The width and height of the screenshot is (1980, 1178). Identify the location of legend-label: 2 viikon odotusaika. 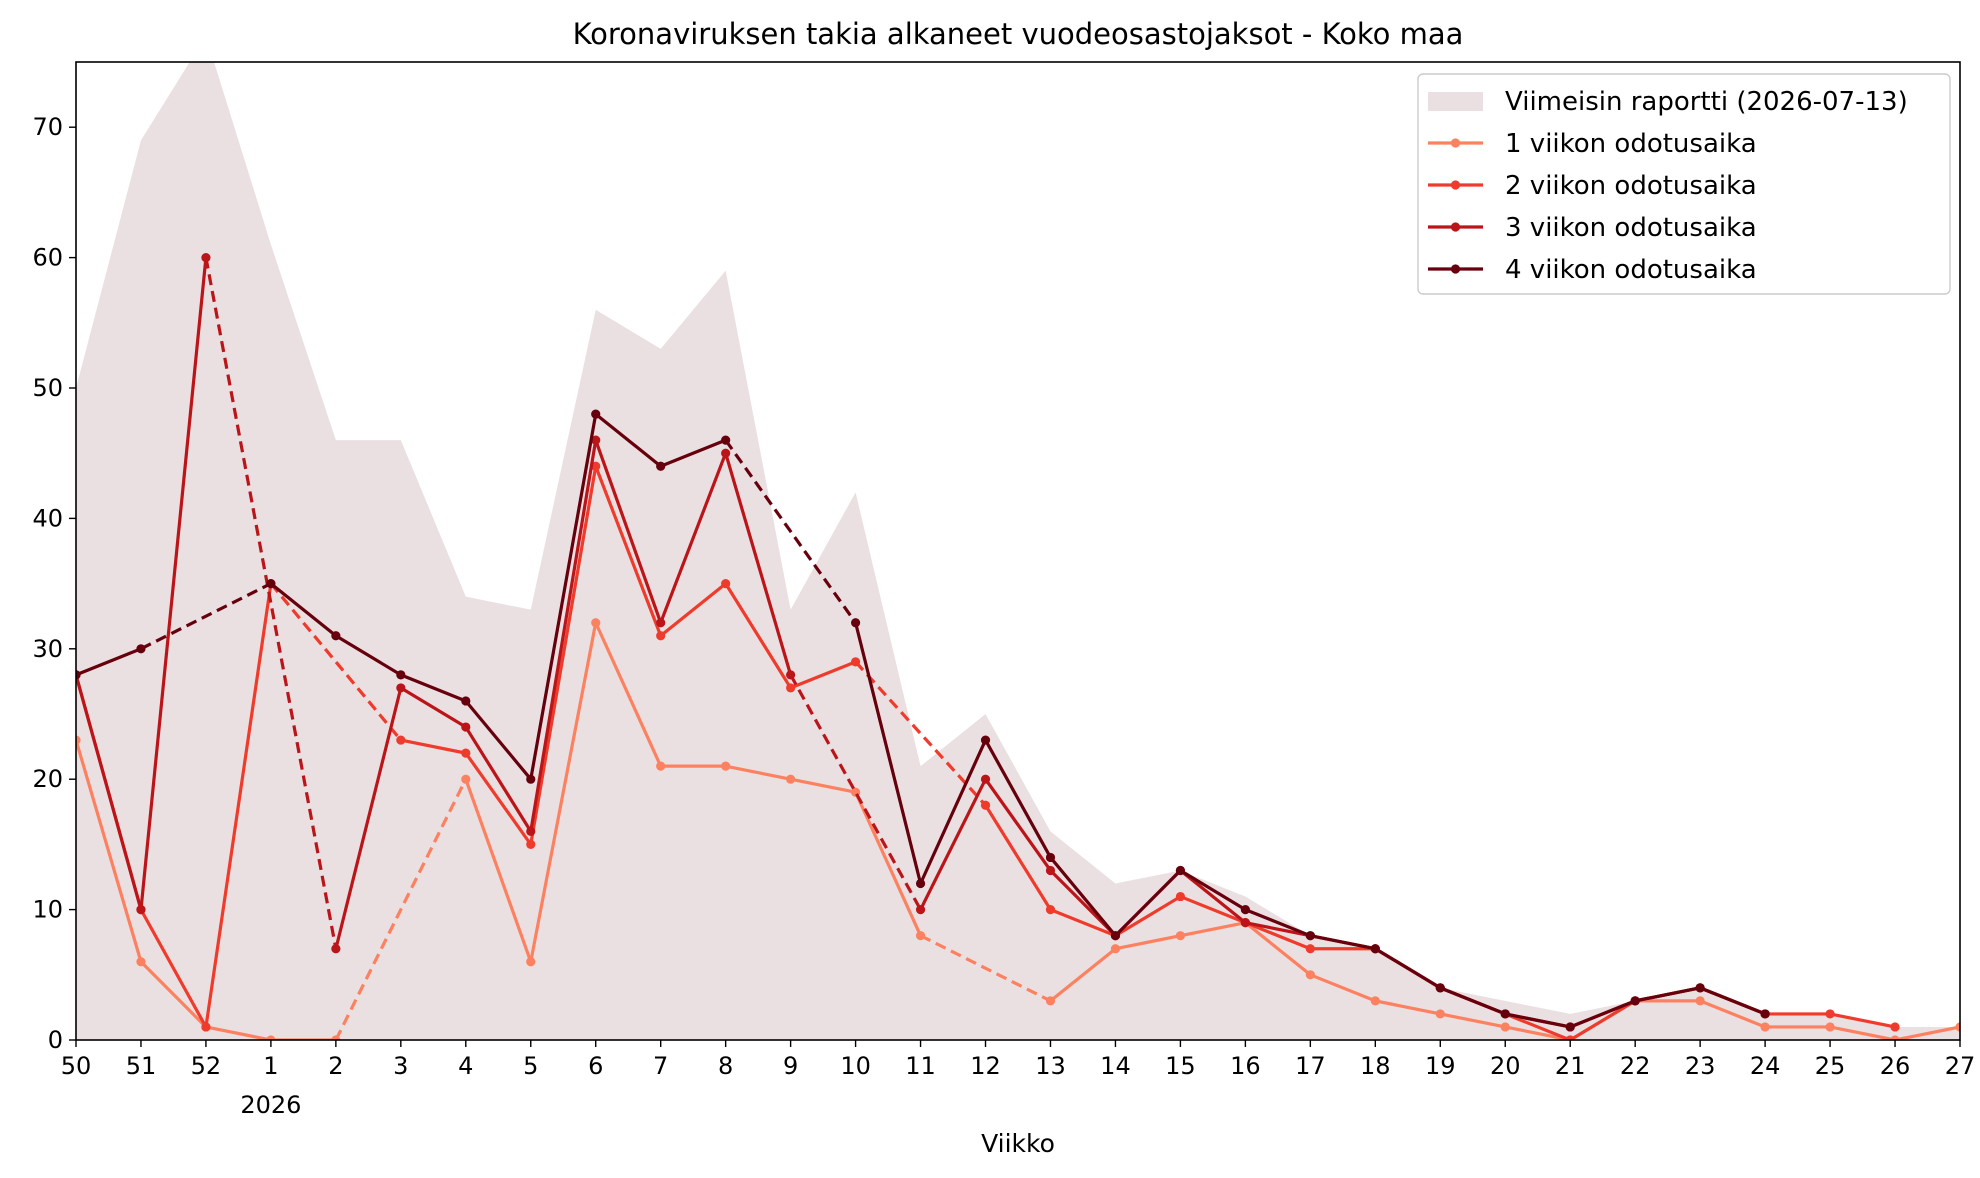
(1631, 186).